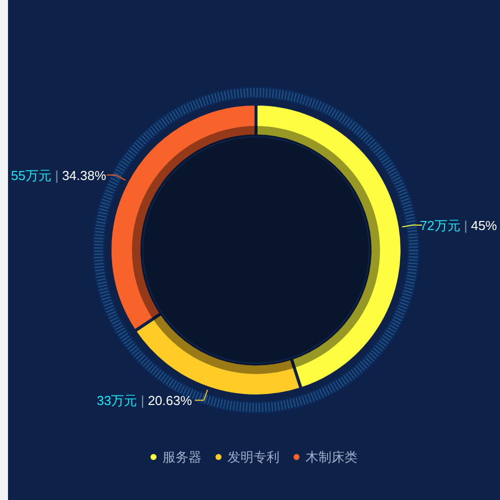 This screenshot has width=500, height=500. I want to click on legend-label: 服务器, so click(182, 457).